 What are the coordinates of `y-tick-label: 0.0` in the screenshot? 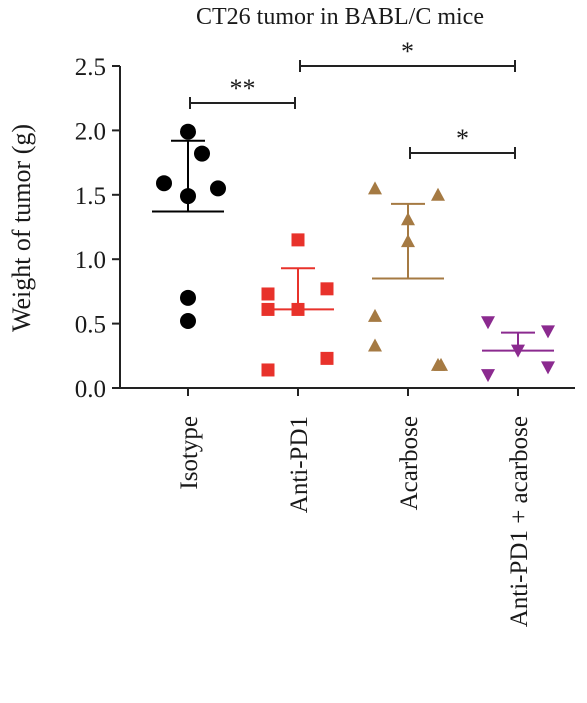 It's located at (90, 389).